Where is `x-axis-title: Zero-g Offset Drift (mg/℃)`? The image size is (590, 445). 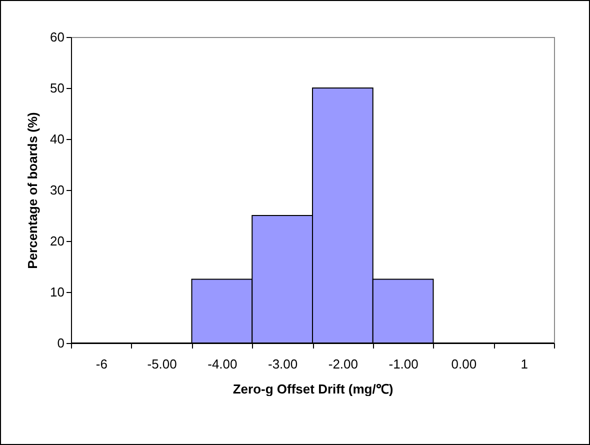 x-axis-title: Zero-g Offset Drift (mg/℃) is located at coordinates (313, 389).